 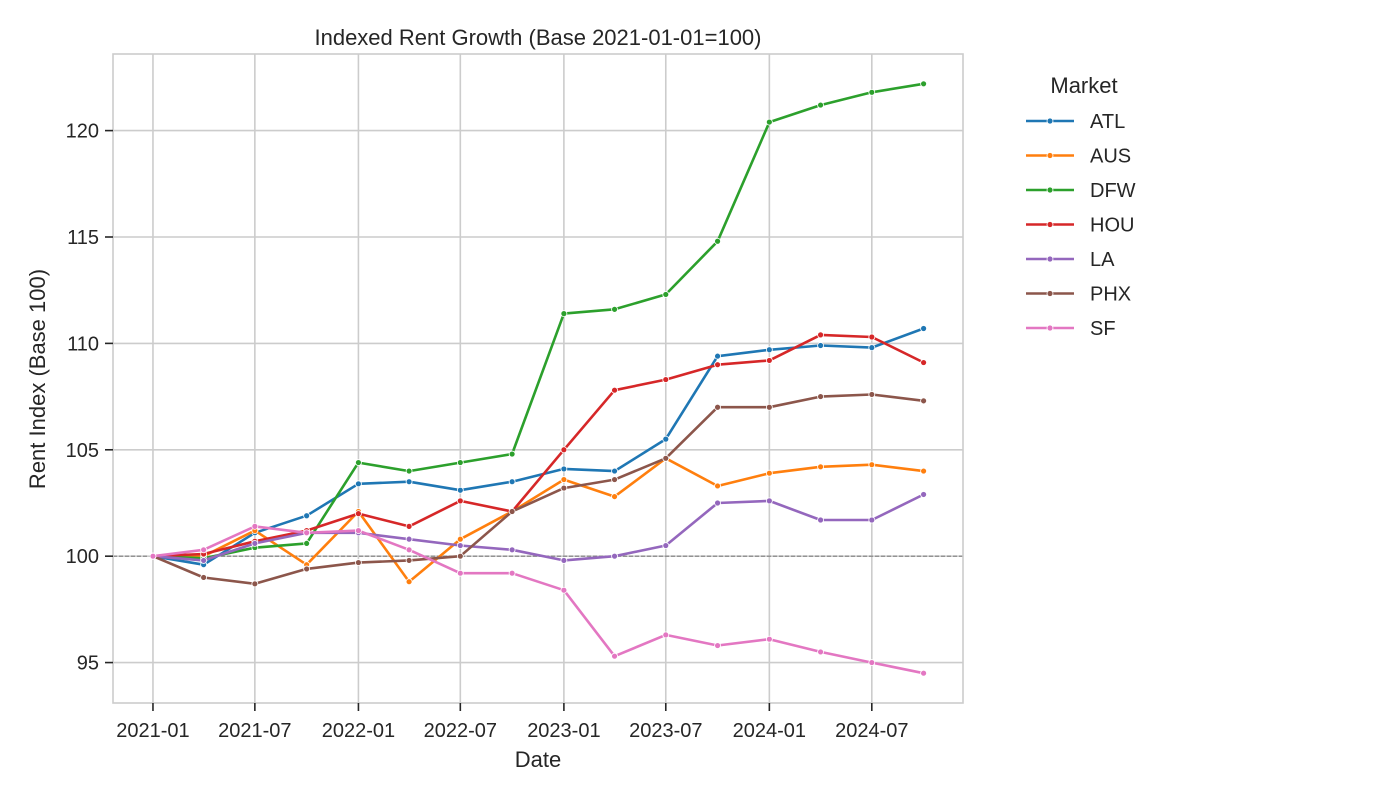 What do you see at coordinates (358, 731) in the screenshot?
I see `x-tick-label: 2022-01` at bounding box center [358, 731].